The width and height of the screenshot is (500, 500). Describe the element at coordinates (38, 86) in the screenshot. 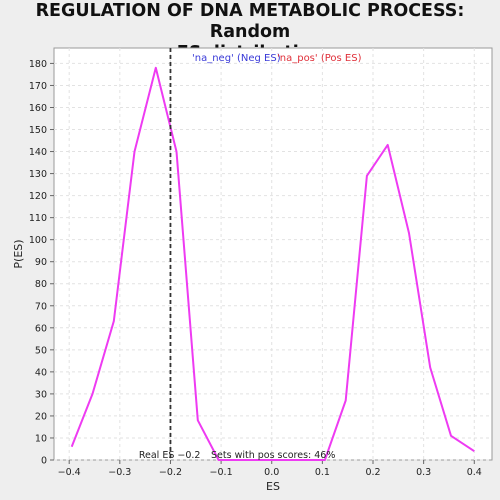

I see `y-tick-label: 170` at that location.